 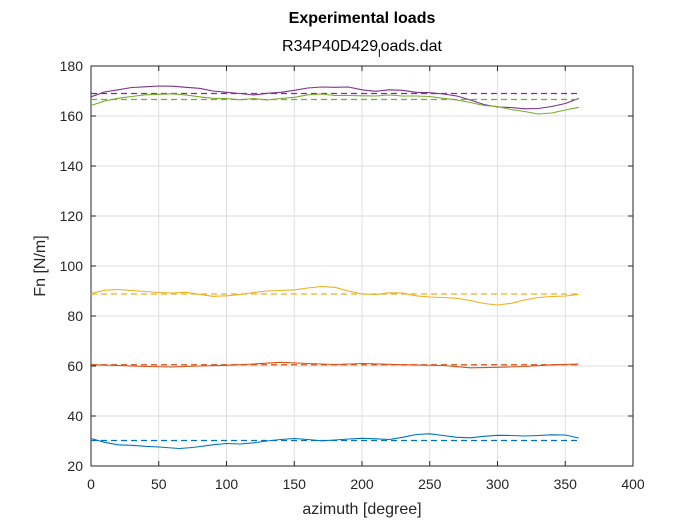 What do you see at coordinates (566, 484) in the screenshot?
I see `x-tick-label: 350` at bounding box center [566, 484].